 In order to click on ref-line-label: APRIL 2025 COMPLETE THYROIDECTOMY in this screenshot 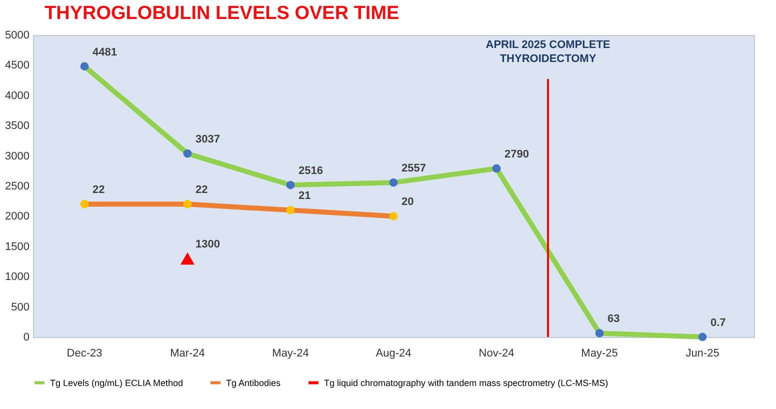, I will do `click(548, 52)`.